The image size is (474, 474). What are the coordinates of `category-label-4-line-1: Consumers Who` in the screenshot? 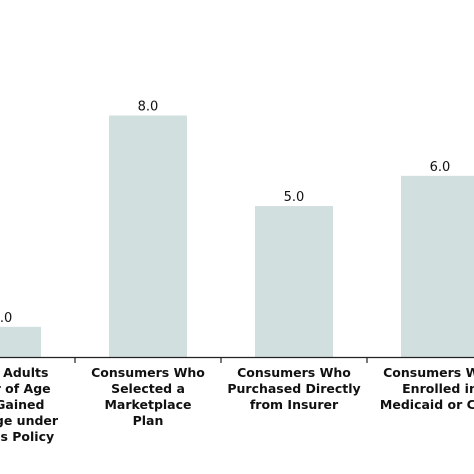 It's located at (428, 372).